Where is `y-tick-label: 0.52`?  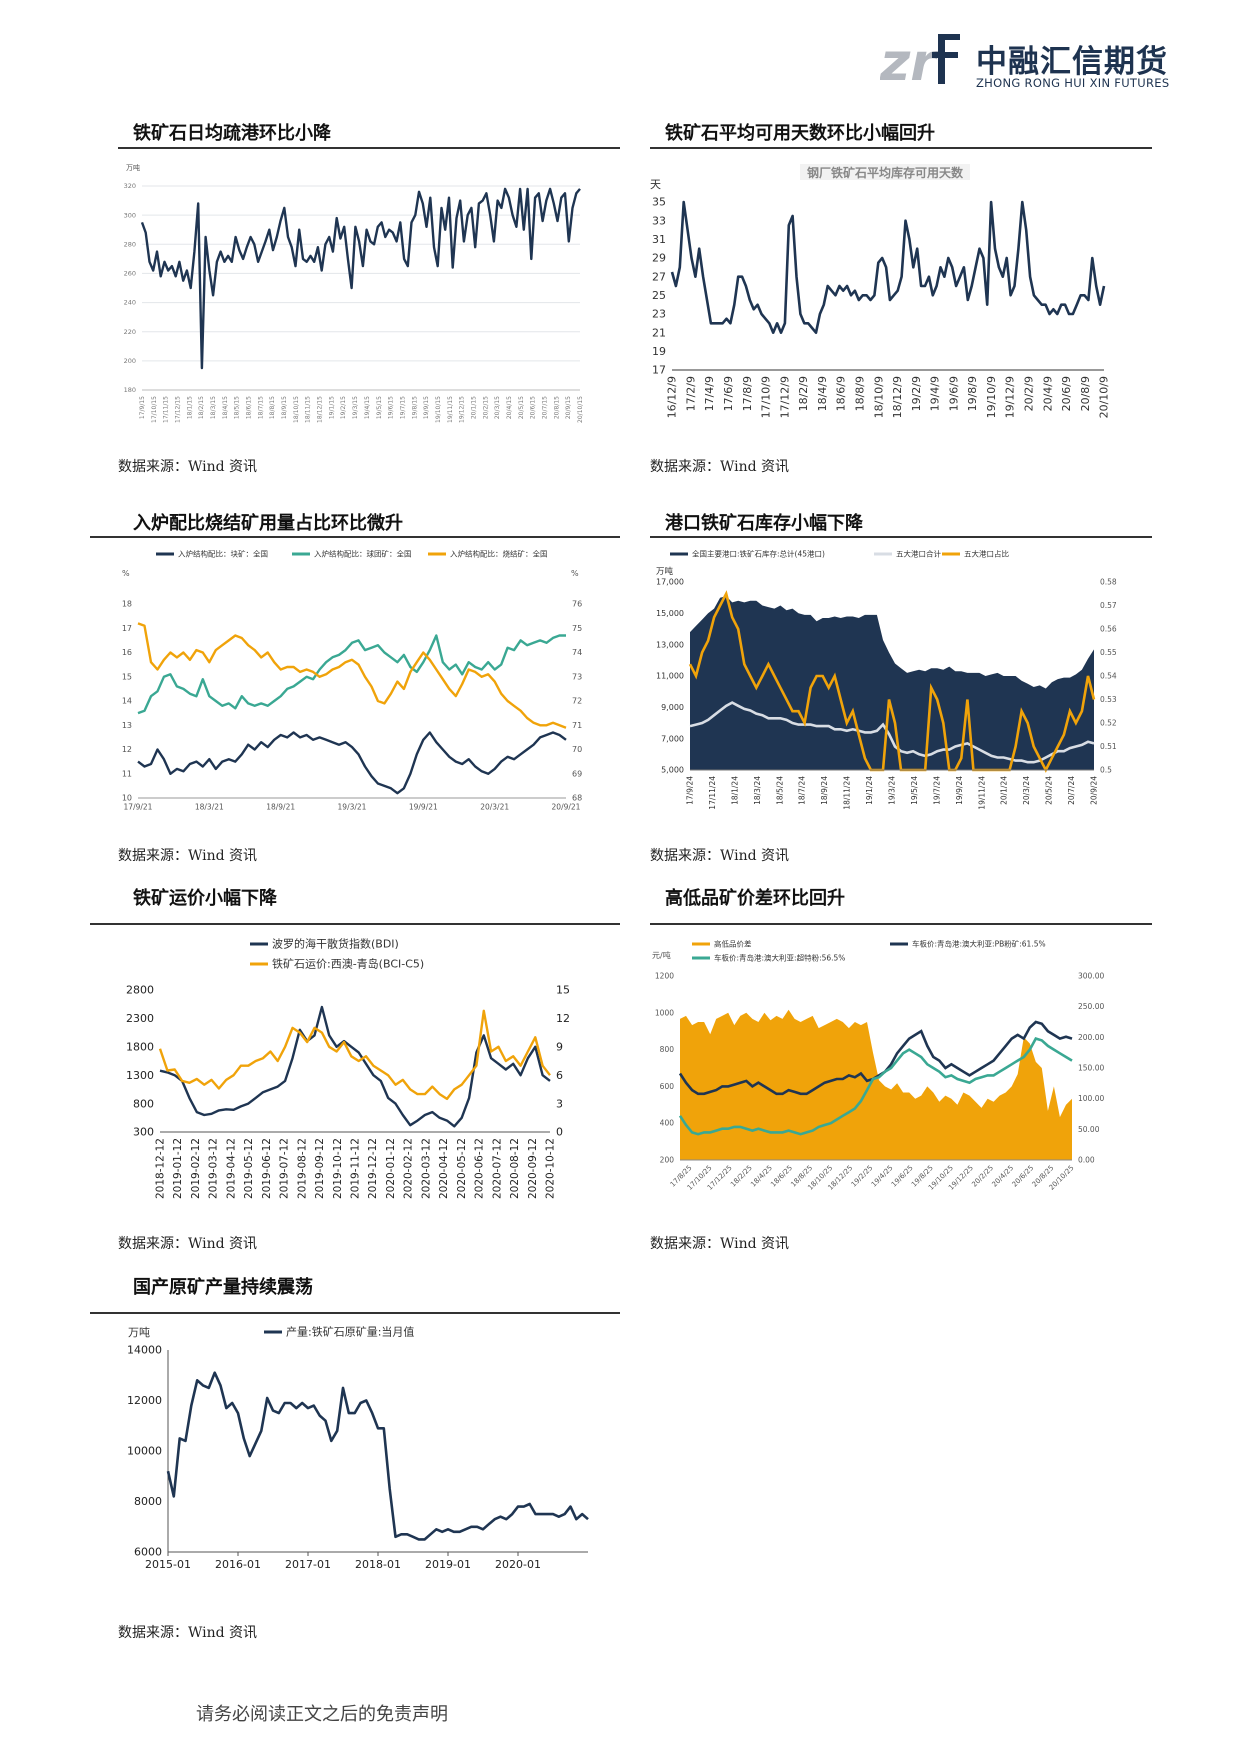
y-tick-label: 0.52 is located at coordinates (1108, 723).